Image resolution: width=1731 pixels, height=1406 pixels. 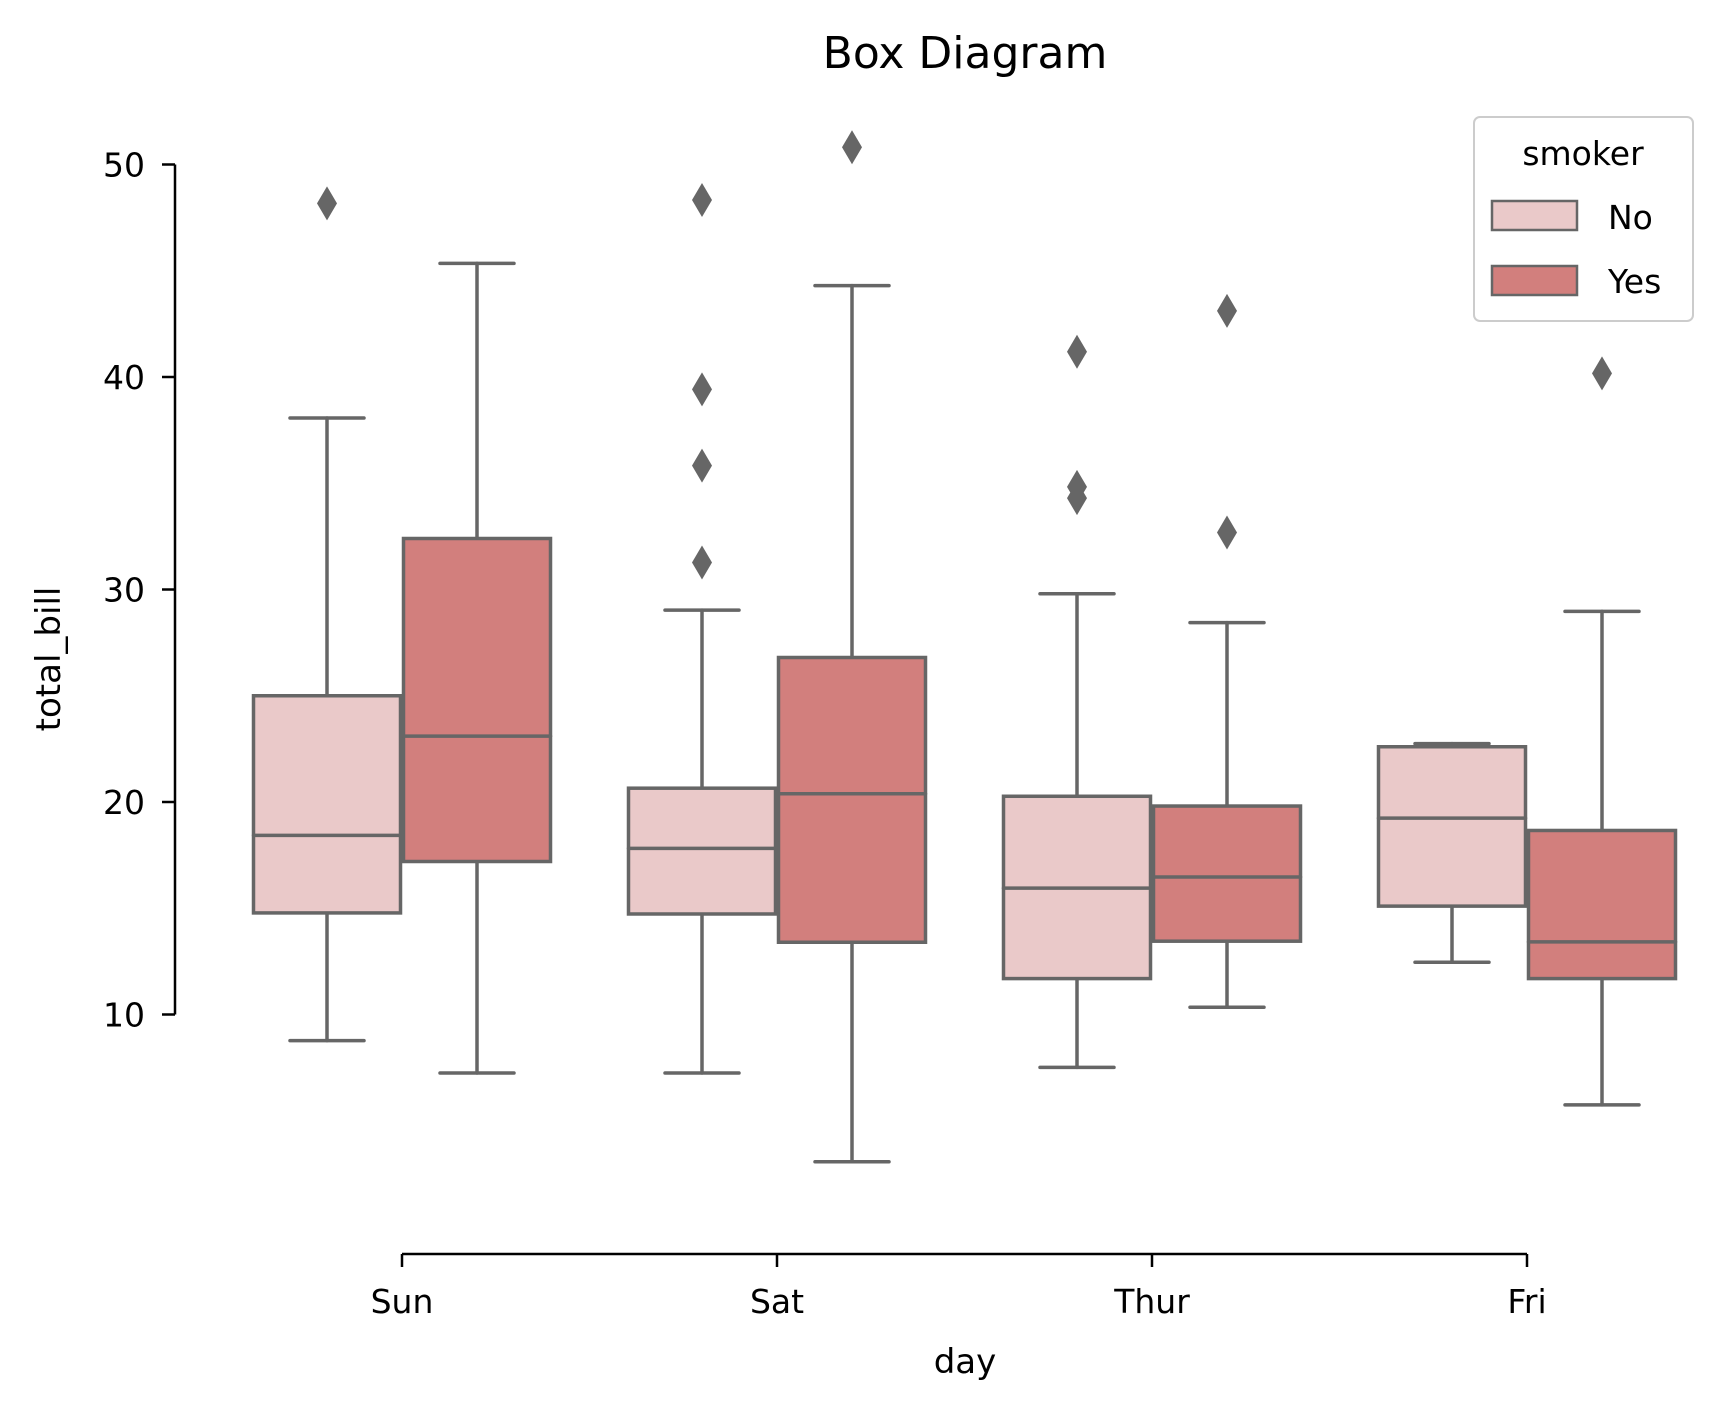 What do you see at coordinates (1151, 1301) in the screenshot?
I see `x-tick-label: Thur` at bounding box center [1151, 1301].